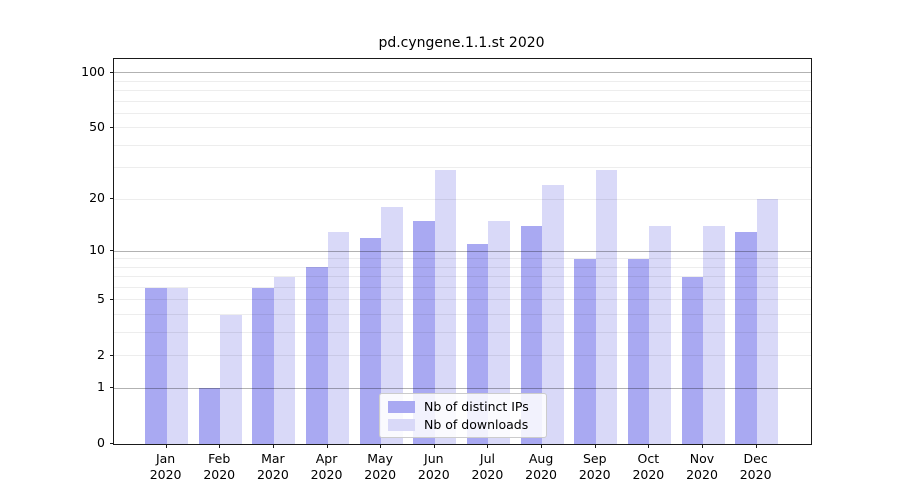 The height and width of the screenshot is (500, 900). Describe the element at coordinates (434, 458) in the screenshot. I see `x-tick-month-jun: Jun` at that location.